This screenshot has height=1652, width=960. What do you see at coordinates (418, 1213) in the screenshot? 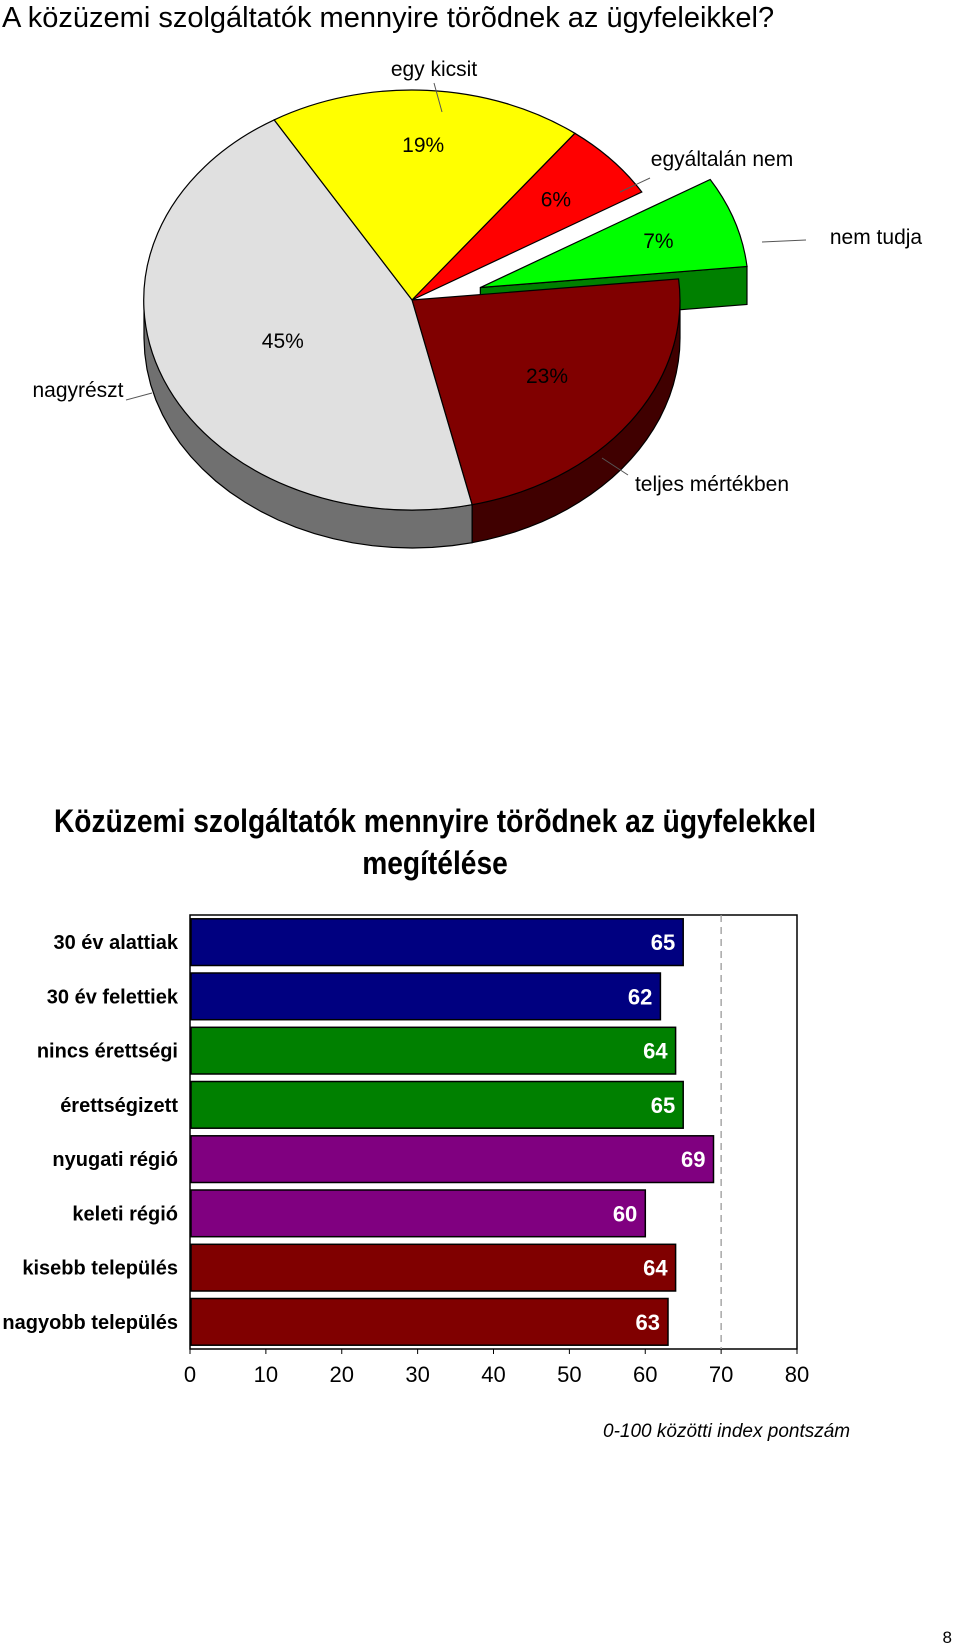
I see `bar-keleti-regio` at bounding box center [418, 1213].